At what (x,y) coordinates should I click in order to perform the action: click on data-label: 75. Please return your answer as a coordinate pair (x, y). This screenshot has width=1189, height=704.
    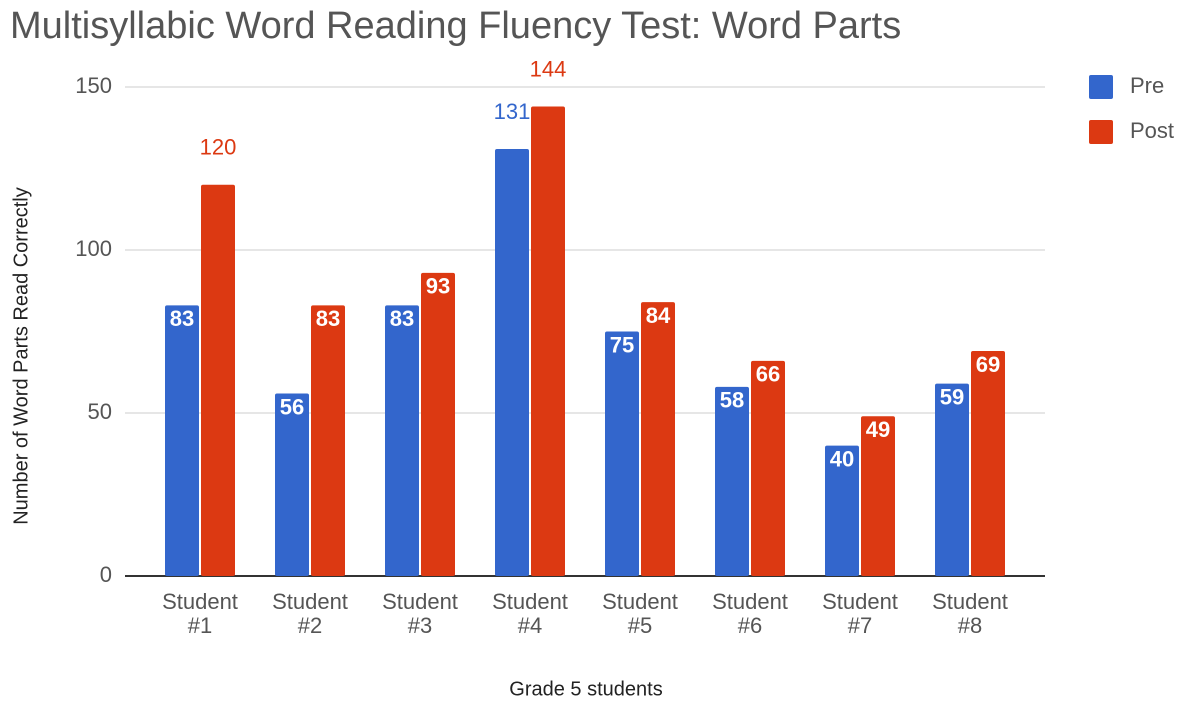
    Looking at the image, I should click on (622, 344).